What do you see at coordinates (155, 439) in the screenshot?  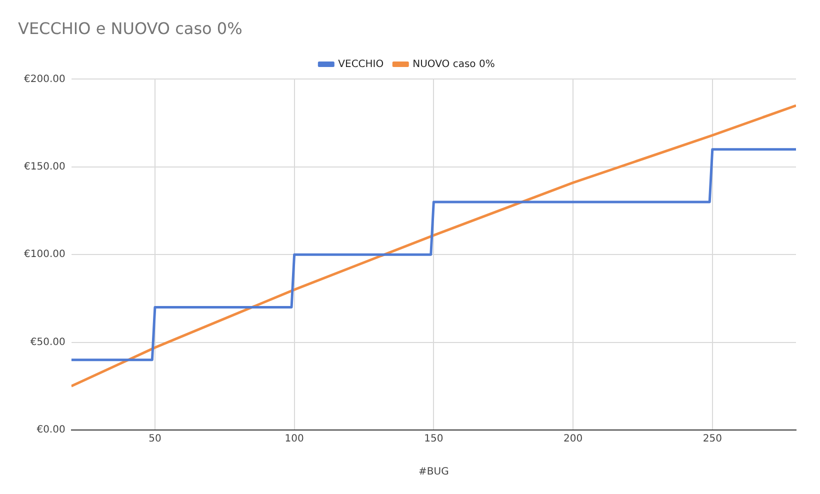 I see `x-tick-label: 50` at bounding box center [155, 439].